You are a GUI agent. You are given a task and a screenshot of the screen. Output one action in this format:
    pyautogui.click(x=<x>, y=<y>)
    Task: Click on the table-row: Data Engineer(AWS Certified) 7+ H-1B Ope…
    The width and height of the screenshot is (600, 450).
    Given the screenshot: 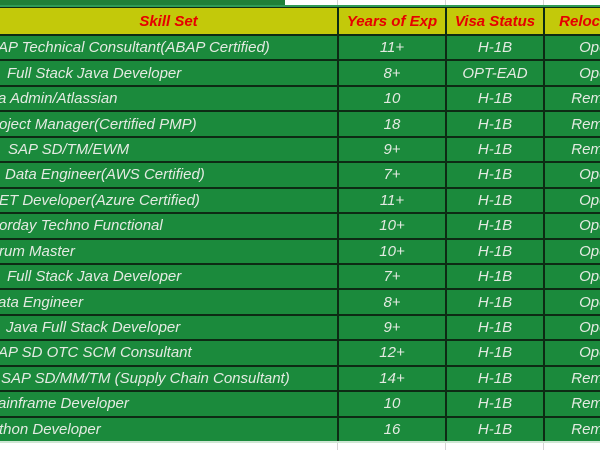 What is the action you would take?
    pyautogui.click(x=300, y=174)
    